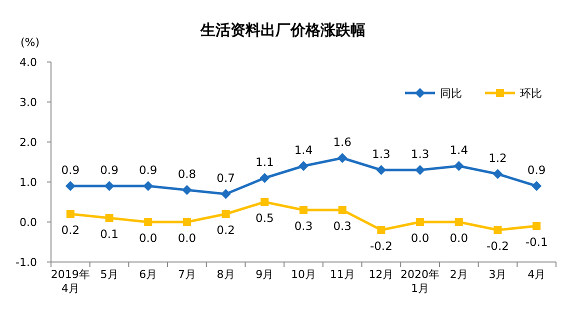 The image size is (566, 310). I want to click on y-tick-label: 3.0, so click(28, 102).